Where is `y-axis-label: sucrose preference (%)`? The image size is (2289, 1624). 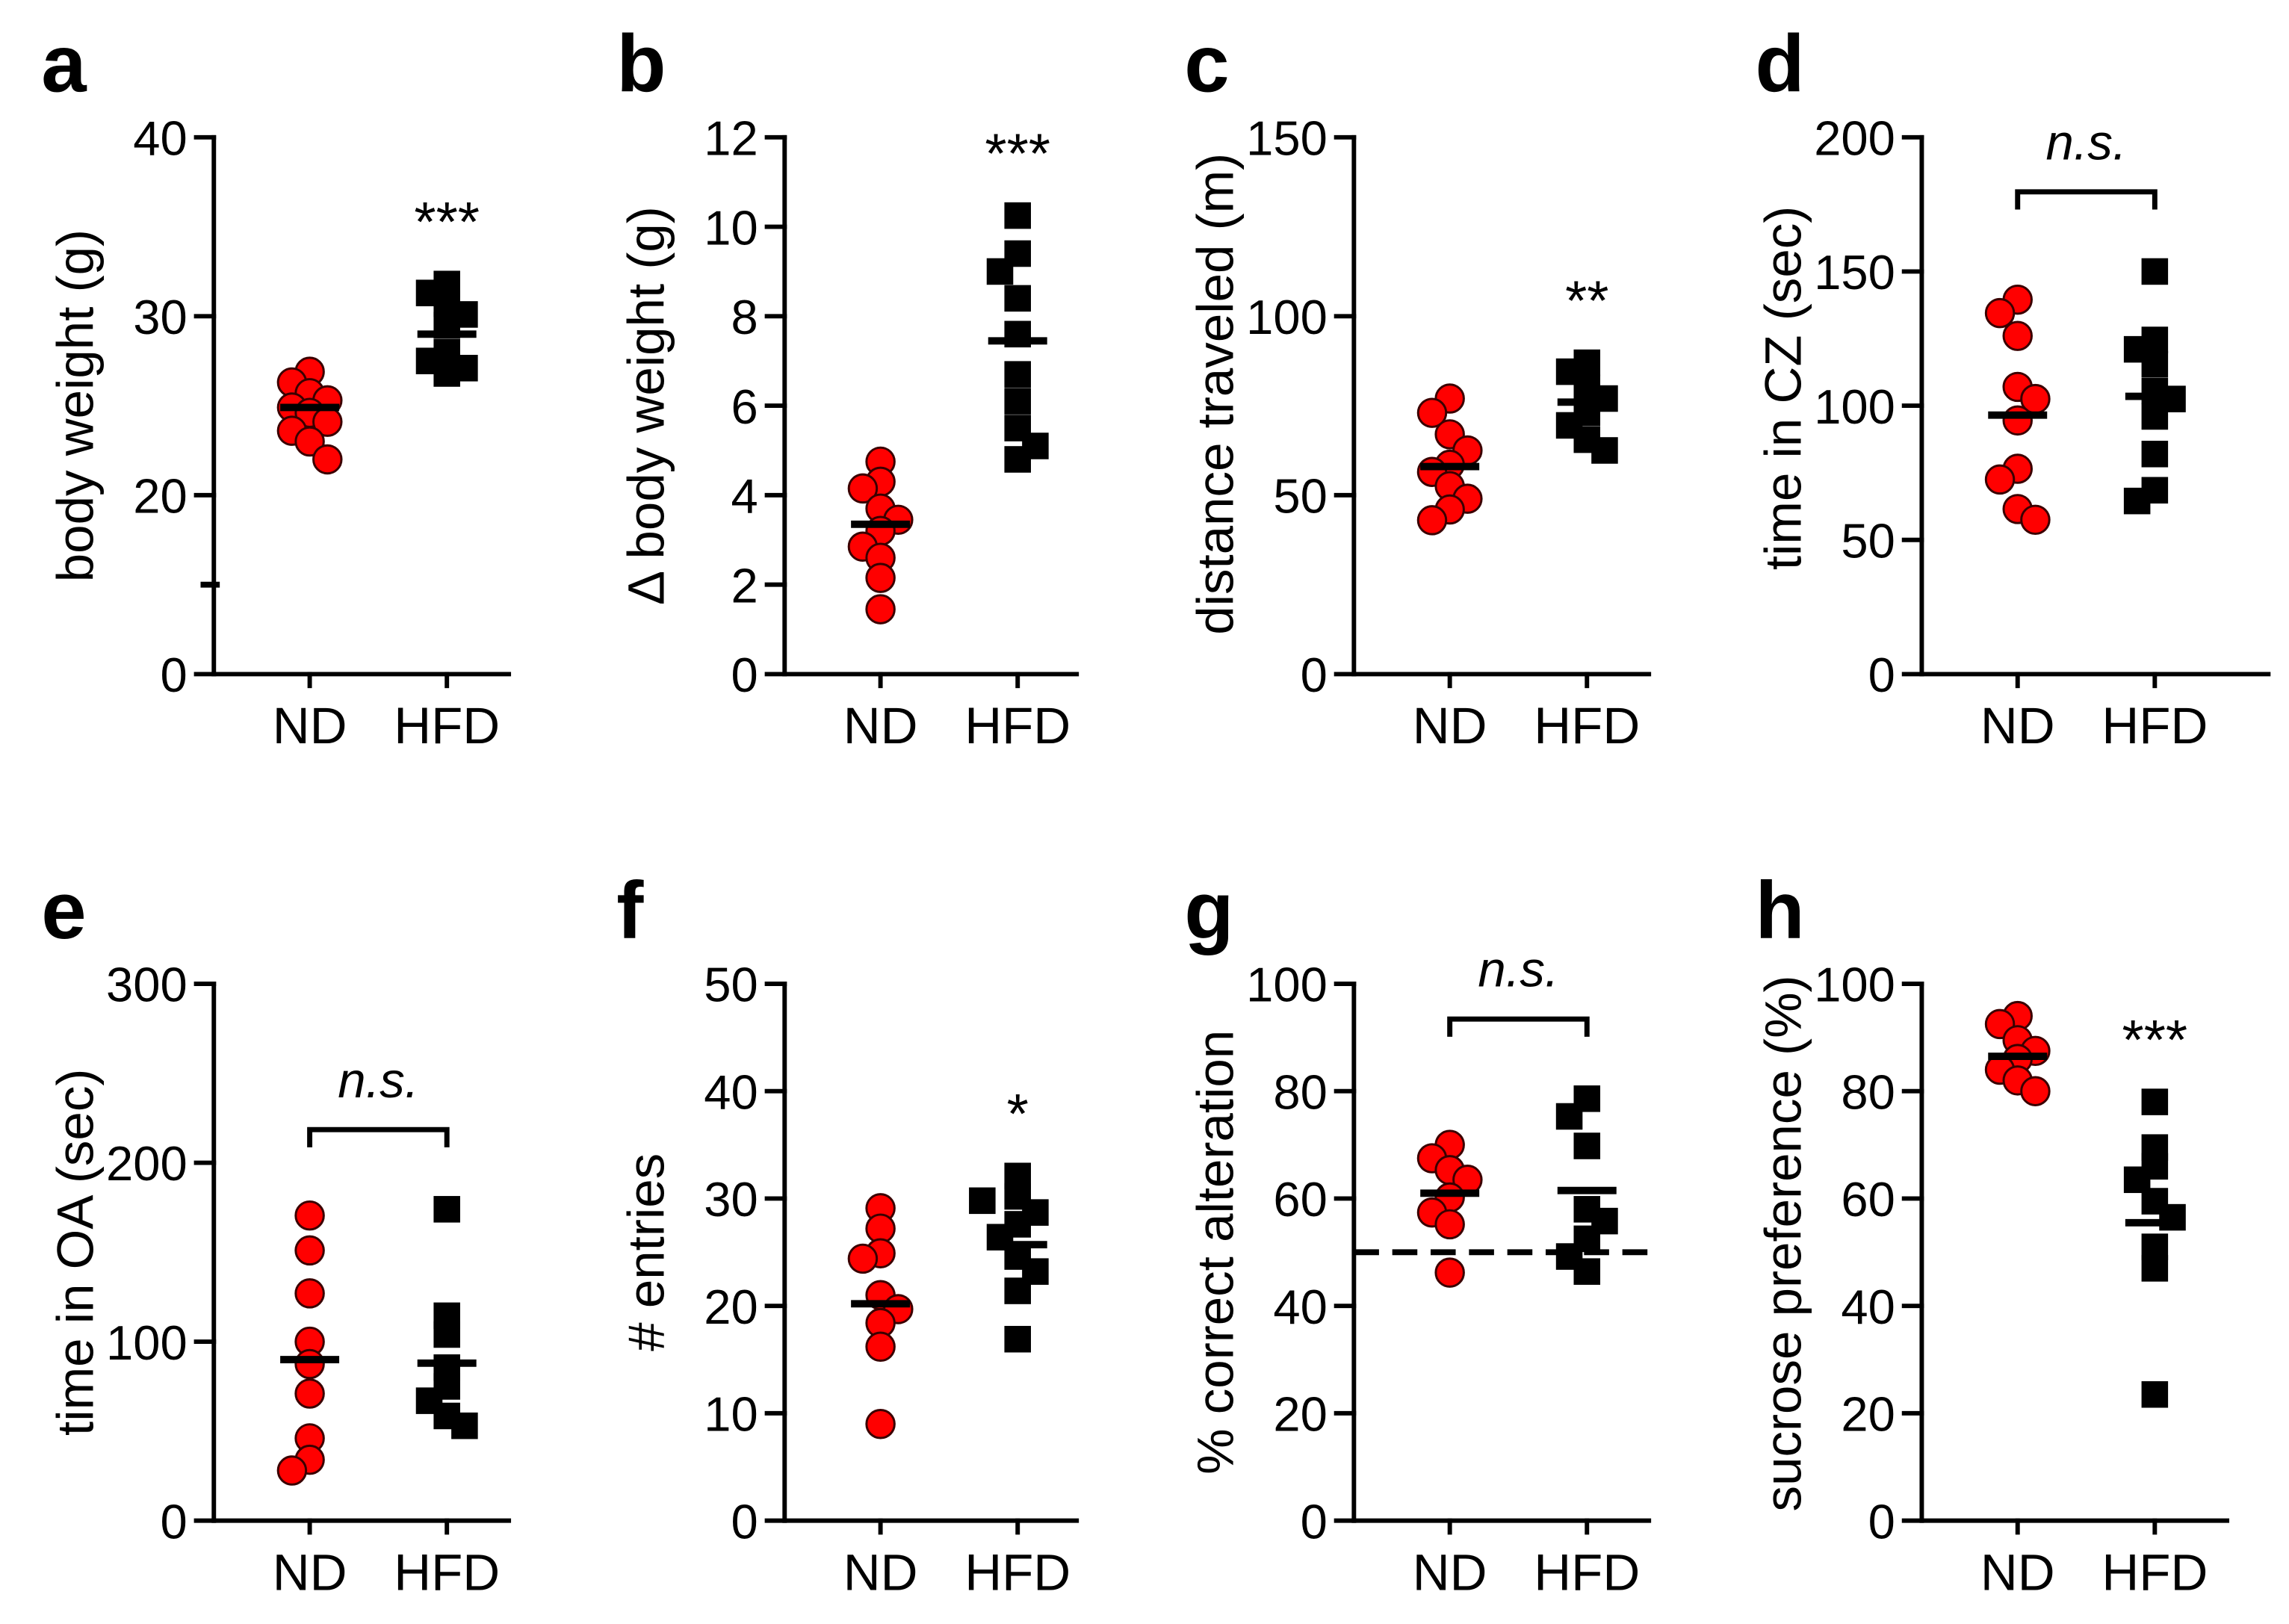
y-axis-label: sucrose preference (%) is located at coordinates (1783, 1243).